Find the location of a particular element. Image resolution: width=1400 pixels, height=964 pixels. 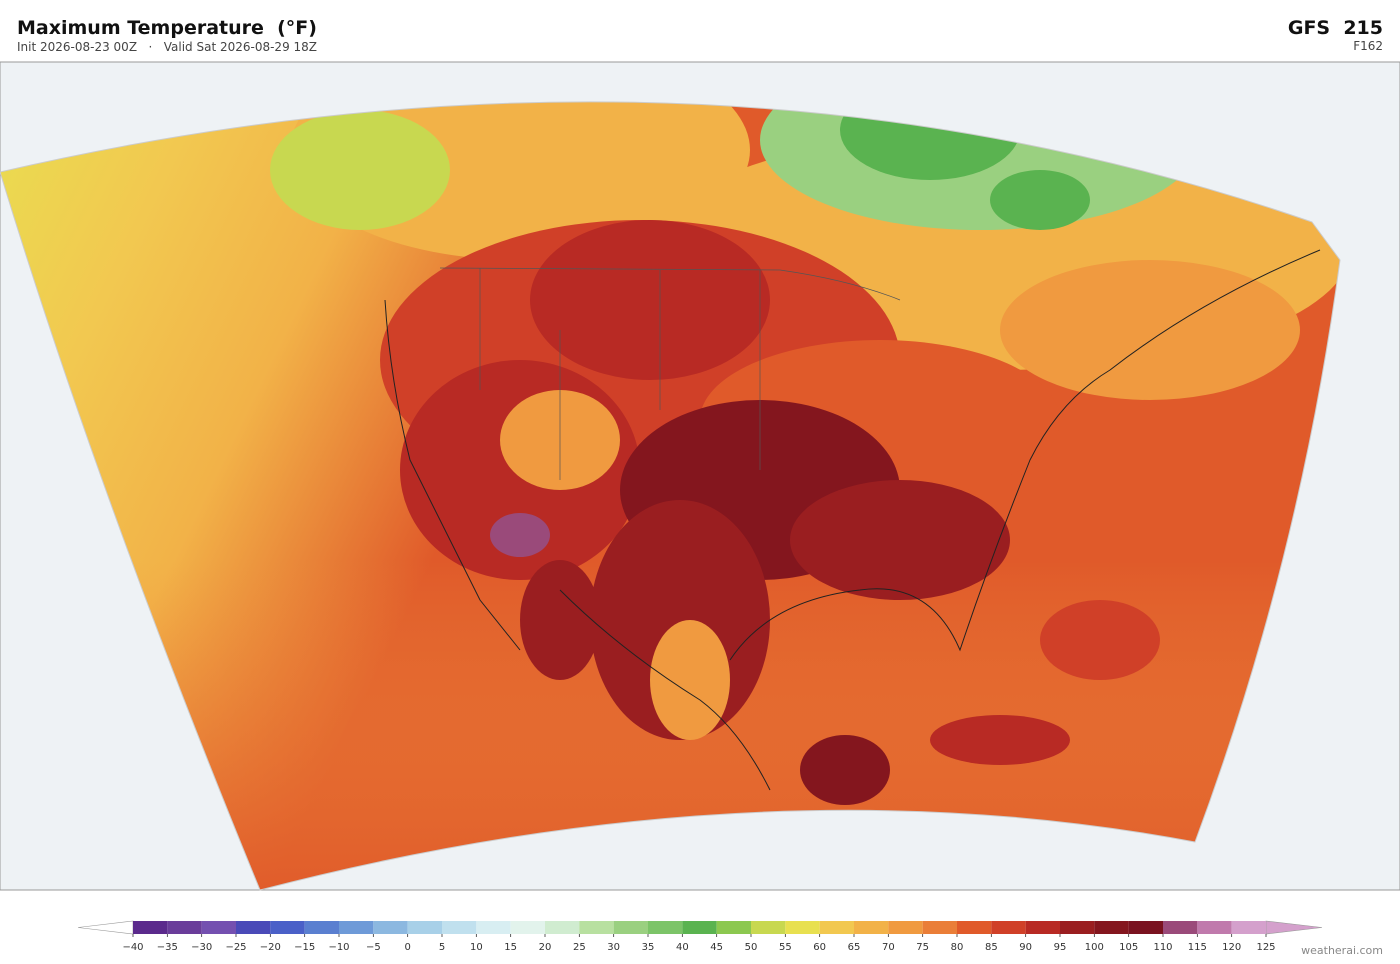

colorbar-tick-label: −25 is located at coordinates (235, 947).